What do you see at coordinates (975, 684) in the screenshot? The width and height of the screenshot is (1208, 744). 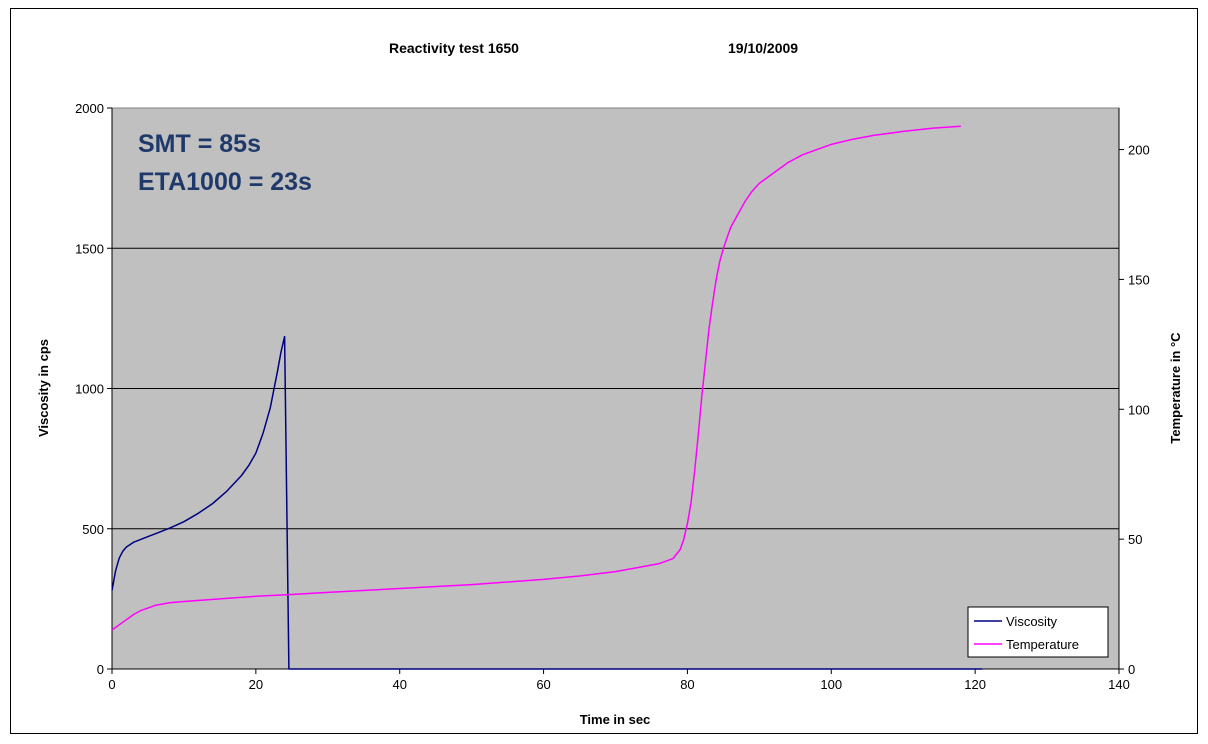 I see `x-tick-label-120: 120` at bounding box center [975, 684].